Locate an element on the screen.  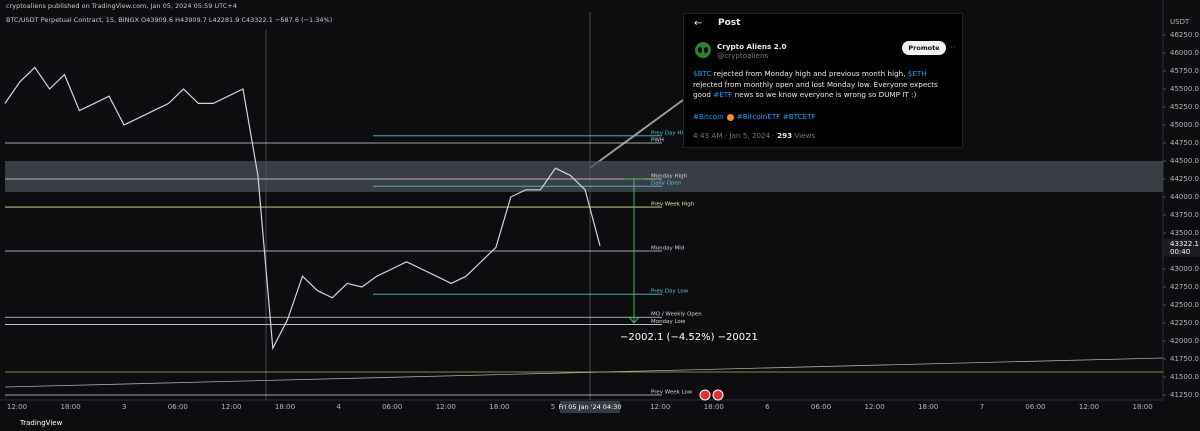
tweet-header: Post is located at coordinates (729, 23).